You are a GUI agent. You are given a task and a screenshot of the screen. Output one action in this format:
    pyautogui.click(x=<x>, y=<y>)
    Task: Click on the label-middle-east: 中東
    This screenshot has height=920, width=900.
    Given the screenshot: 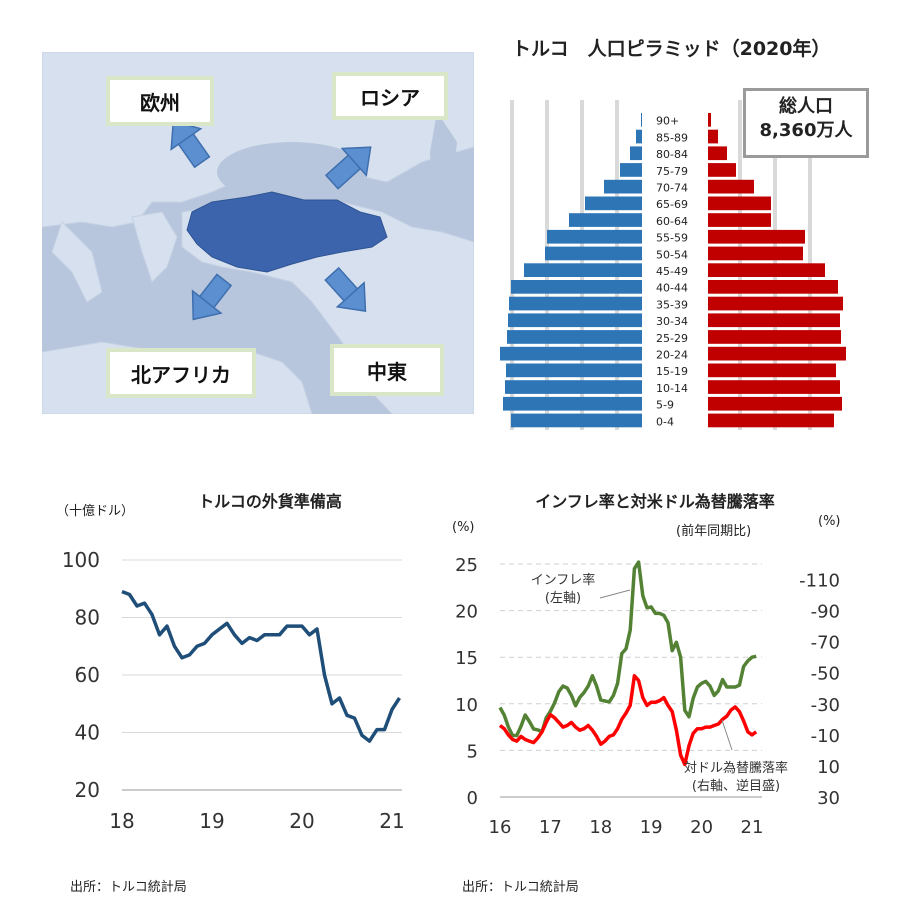 What is the action you would take?
    pyautogui.click(x=387, y=370)
    